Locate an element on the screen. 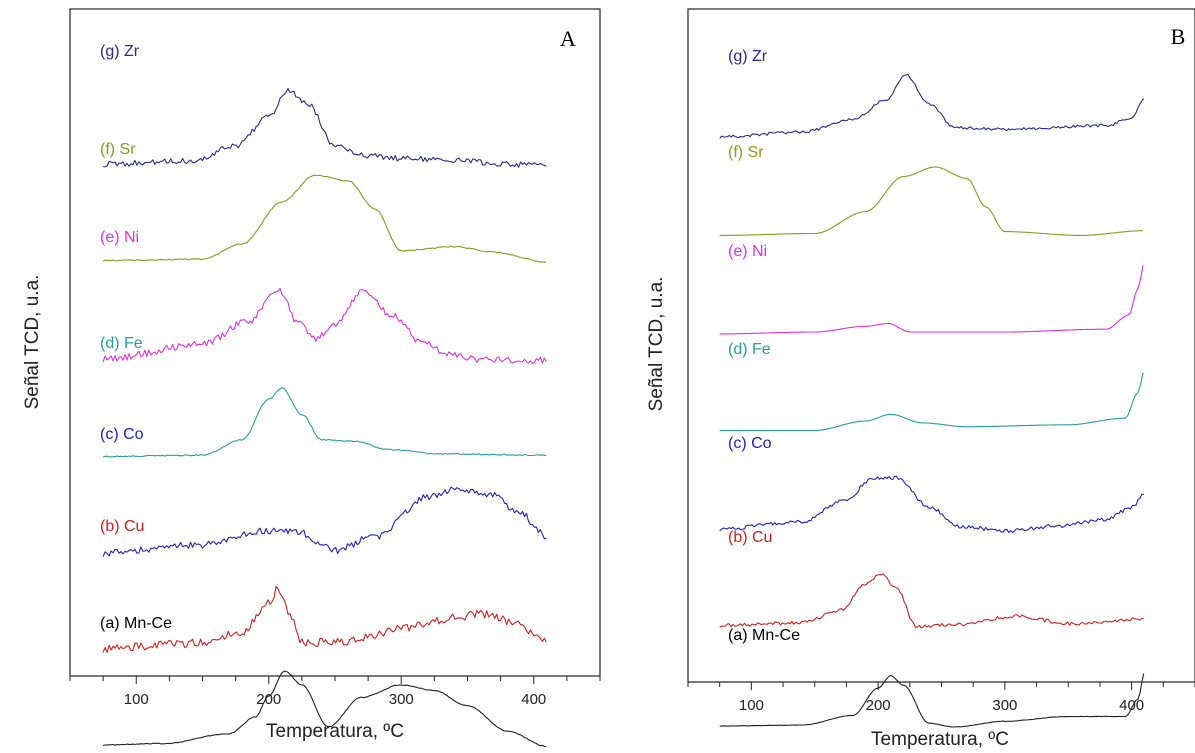 Image resolution: width=1195 pixels, height=753 pixels. panel-label-a: A is located at coordinates (568, 38).